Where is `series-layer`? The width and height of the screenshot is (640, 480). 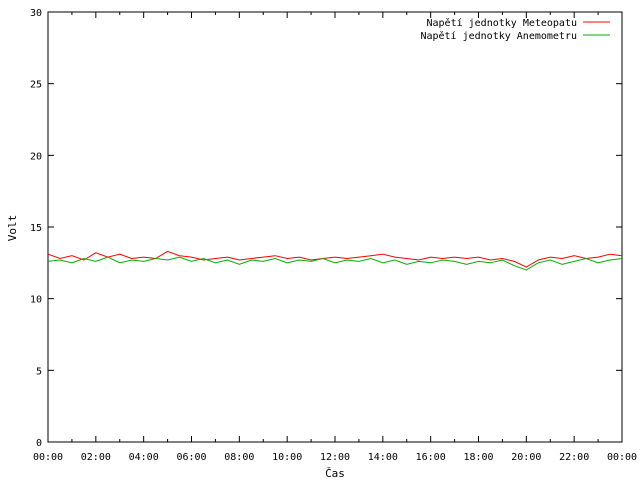 series-layer is located at coordinates (335, 260).